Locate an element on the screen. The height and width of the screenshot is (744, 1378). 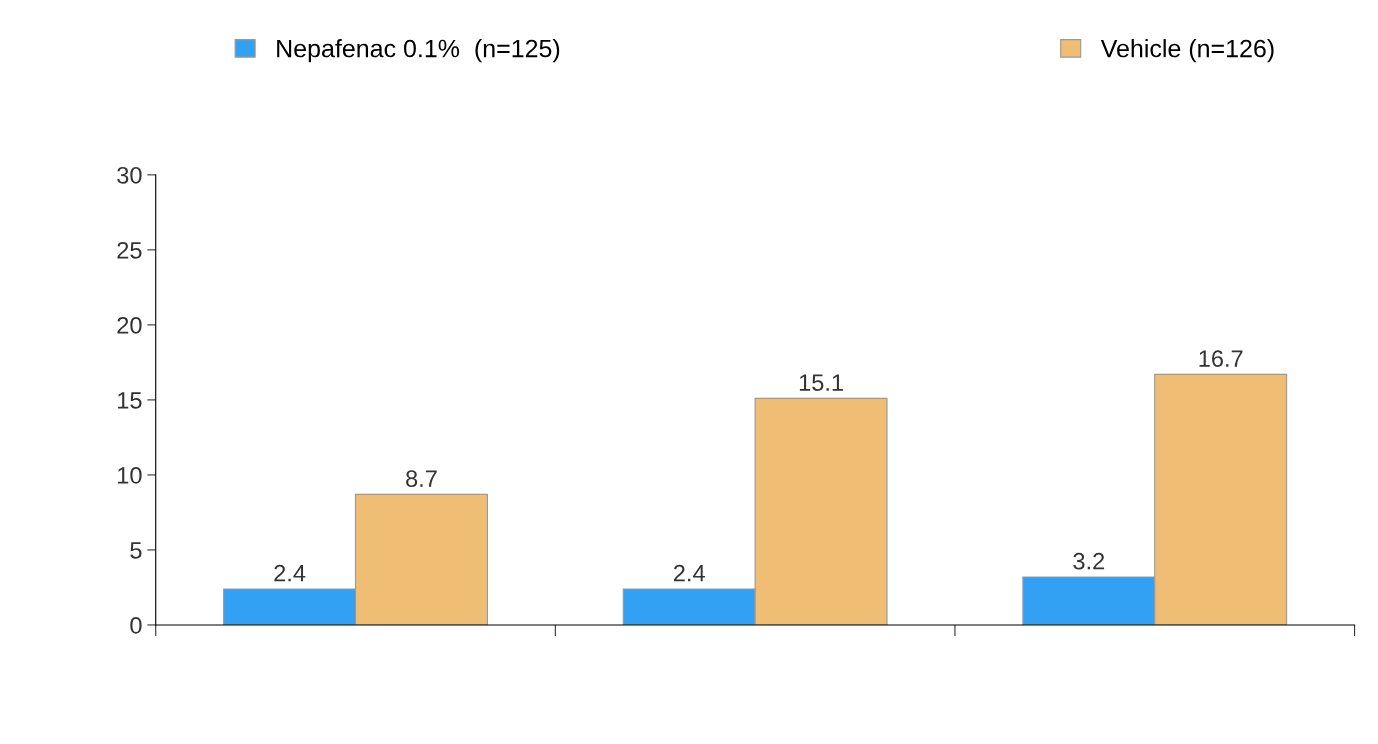
data-label: 16.7 is located at coordinates (1221, 358).